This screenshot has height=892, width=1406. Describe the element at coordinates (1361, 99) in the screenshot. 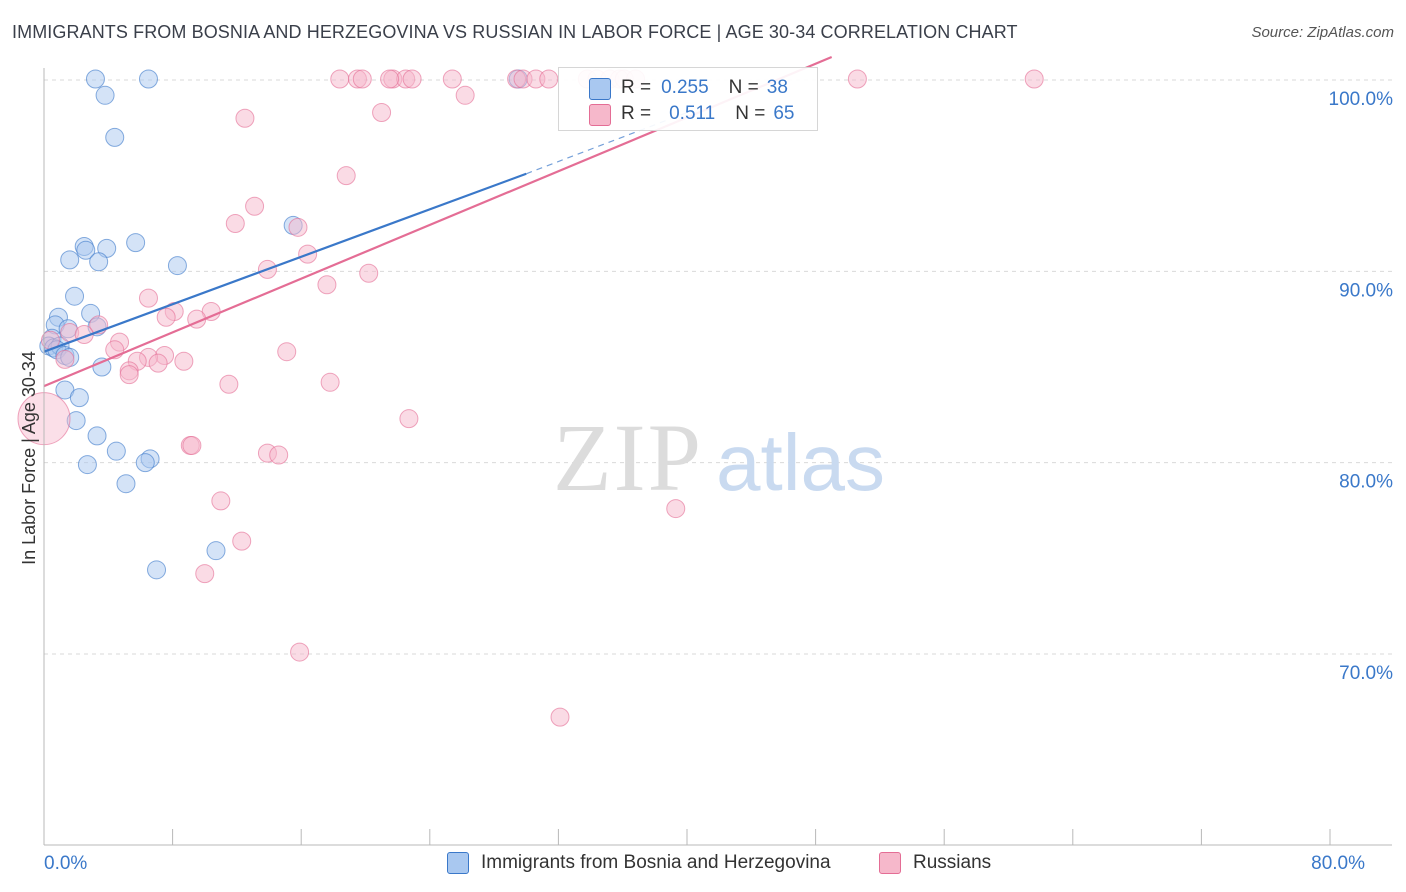

I see `y-tick-label: 100.0%` at that location.